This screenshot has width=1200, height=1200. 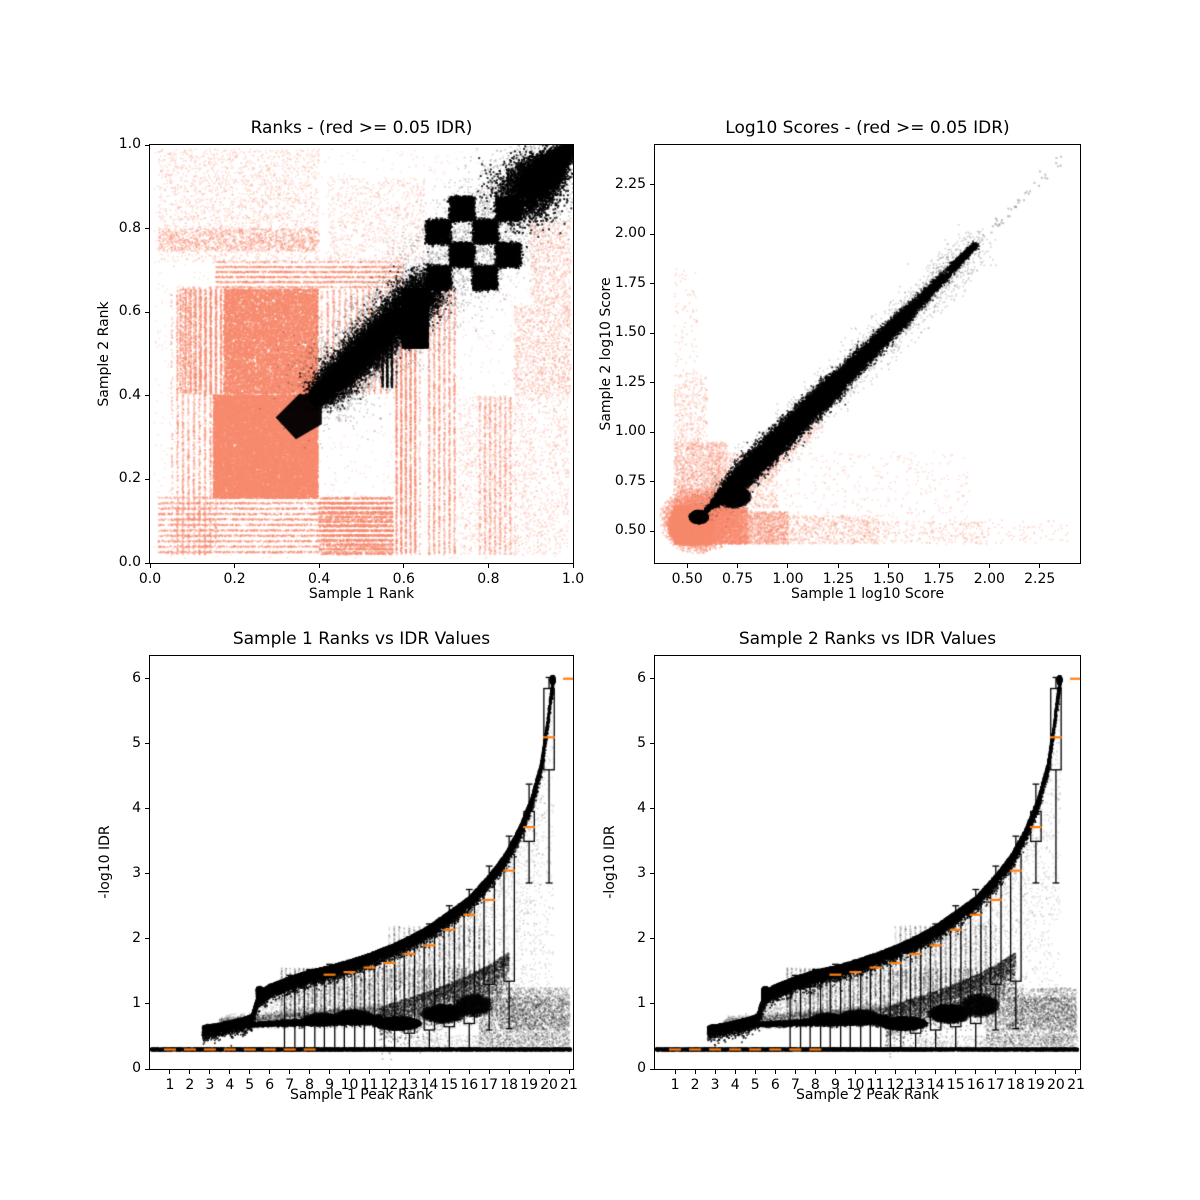 I want to click on ranks-scatter-canvas, so click(x=361, y=354).